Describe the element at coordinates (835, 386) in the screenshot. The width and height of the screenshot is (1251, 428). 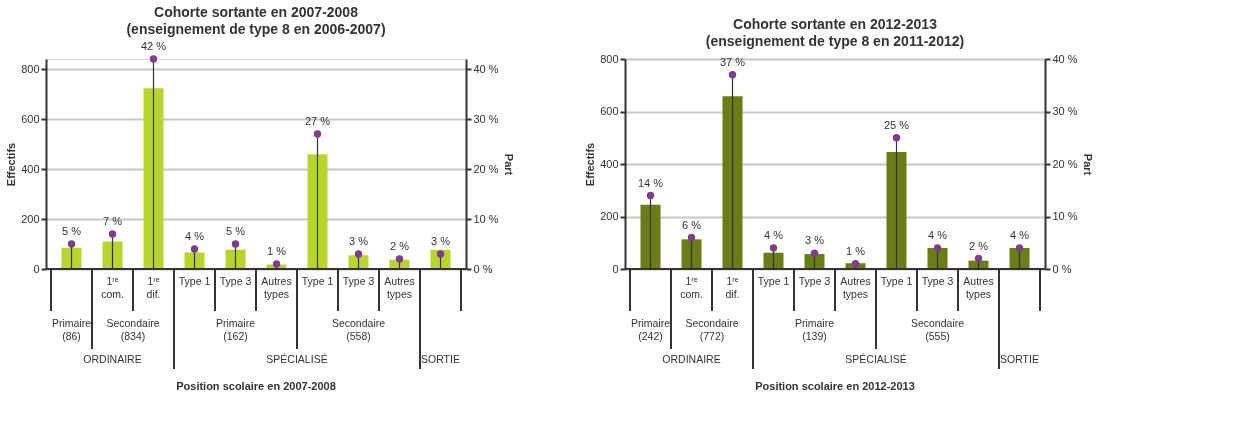
I see `x-axis-title: Position scolaire en 2012-2013` at that location.